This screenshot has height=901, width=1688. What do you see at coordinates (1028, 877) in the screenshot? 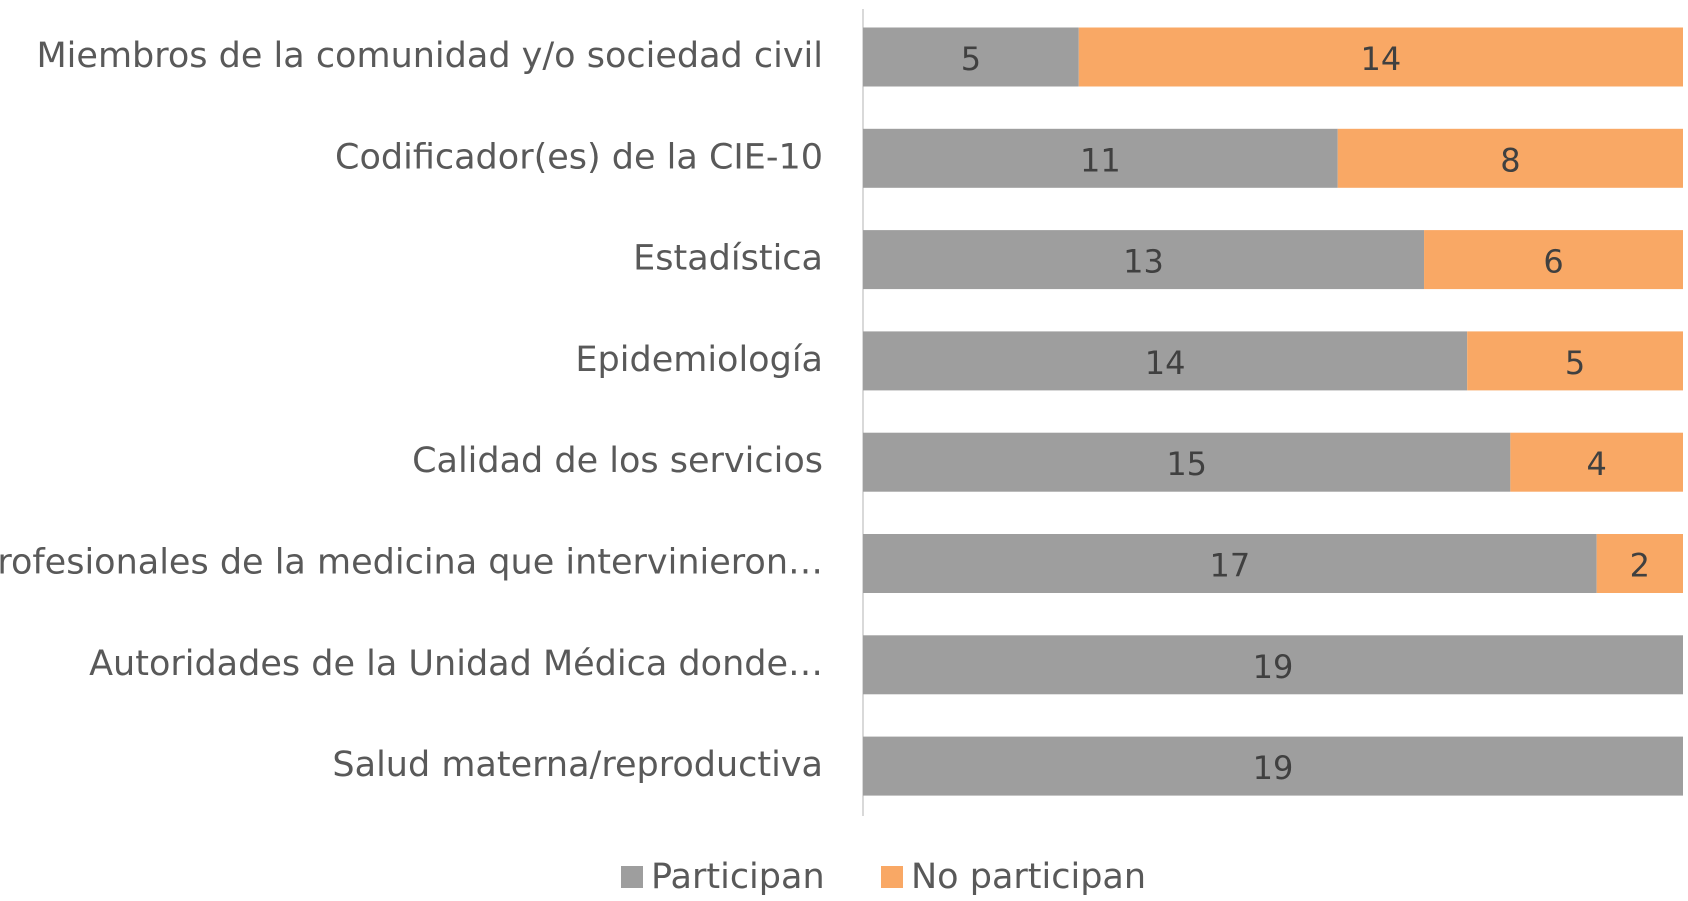
I see `legend-label: No participan` at bounding box center [1028, 877].